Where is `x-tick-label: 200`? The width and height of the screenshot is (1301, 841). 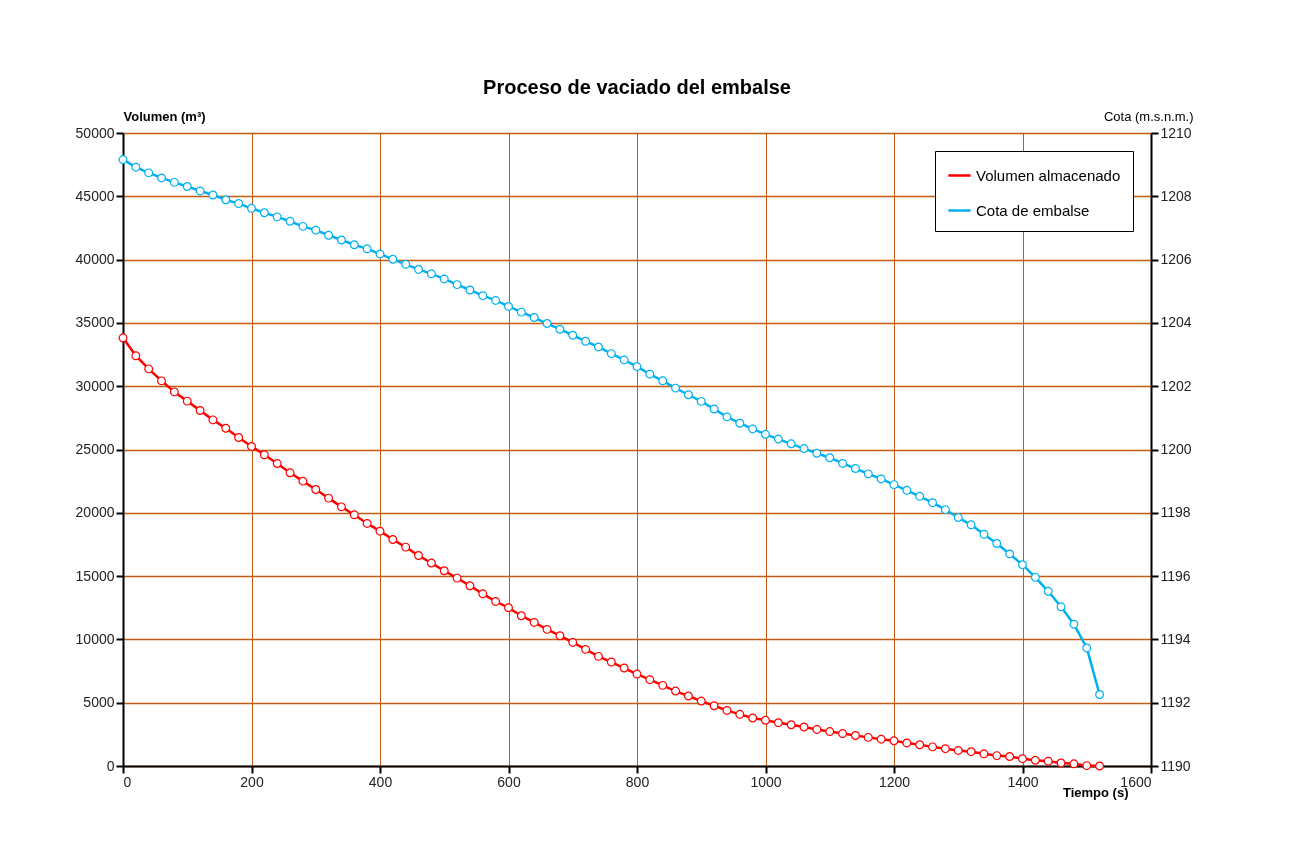
x-tick-label: 200 is located at coordinates (252, 781).